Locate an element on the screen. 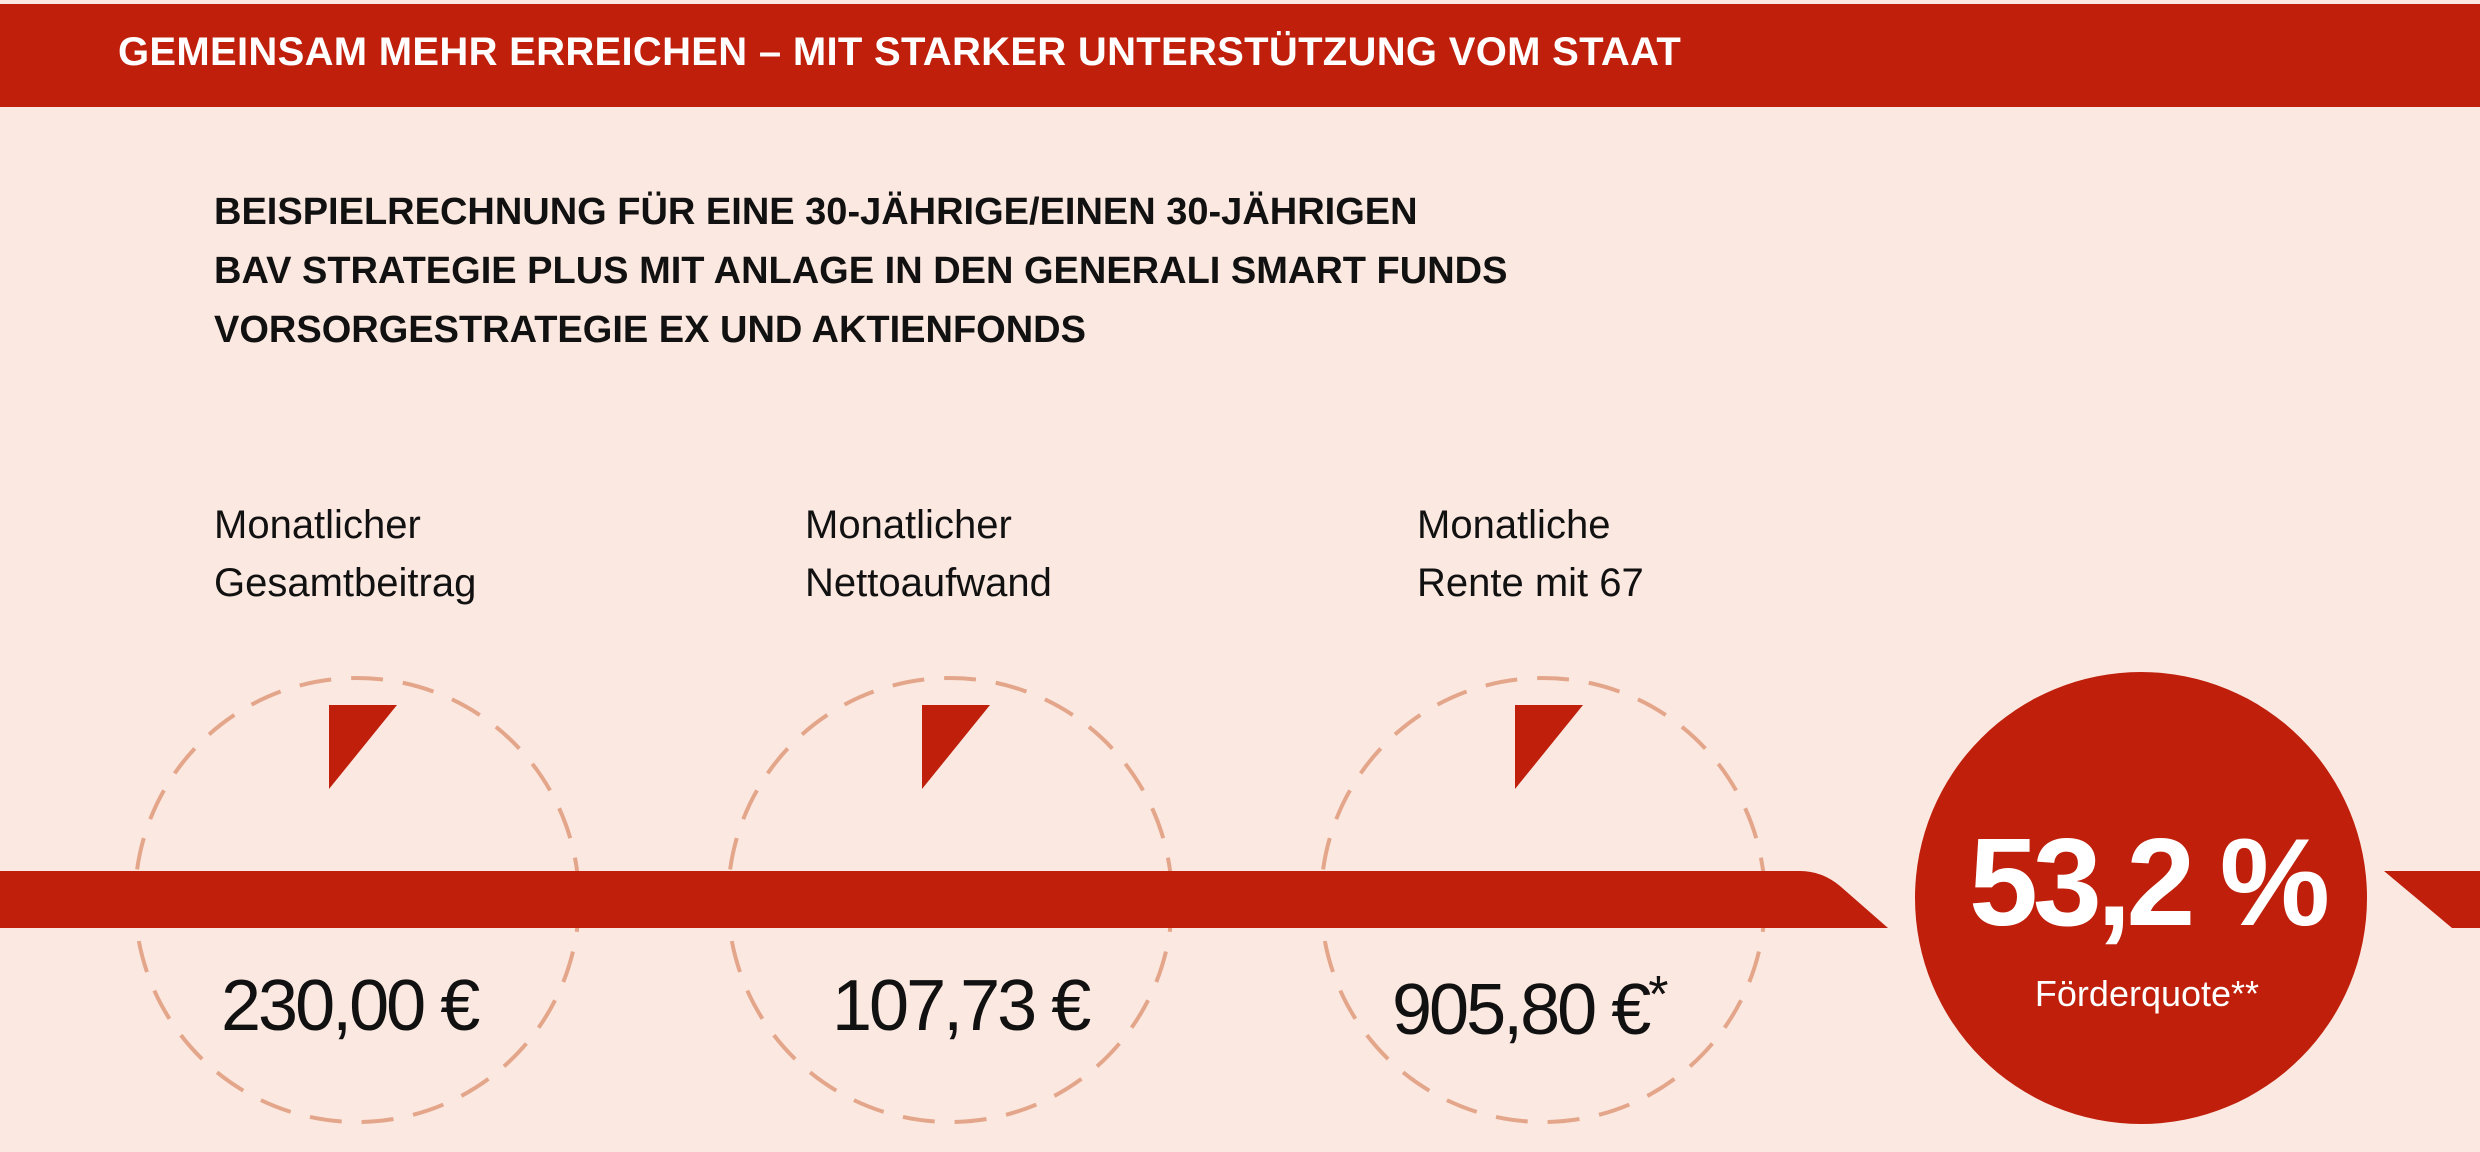 Image resolution: width=2480 pixels, height=1152 pixels. header-bar is located at coordinates (1240, 55).